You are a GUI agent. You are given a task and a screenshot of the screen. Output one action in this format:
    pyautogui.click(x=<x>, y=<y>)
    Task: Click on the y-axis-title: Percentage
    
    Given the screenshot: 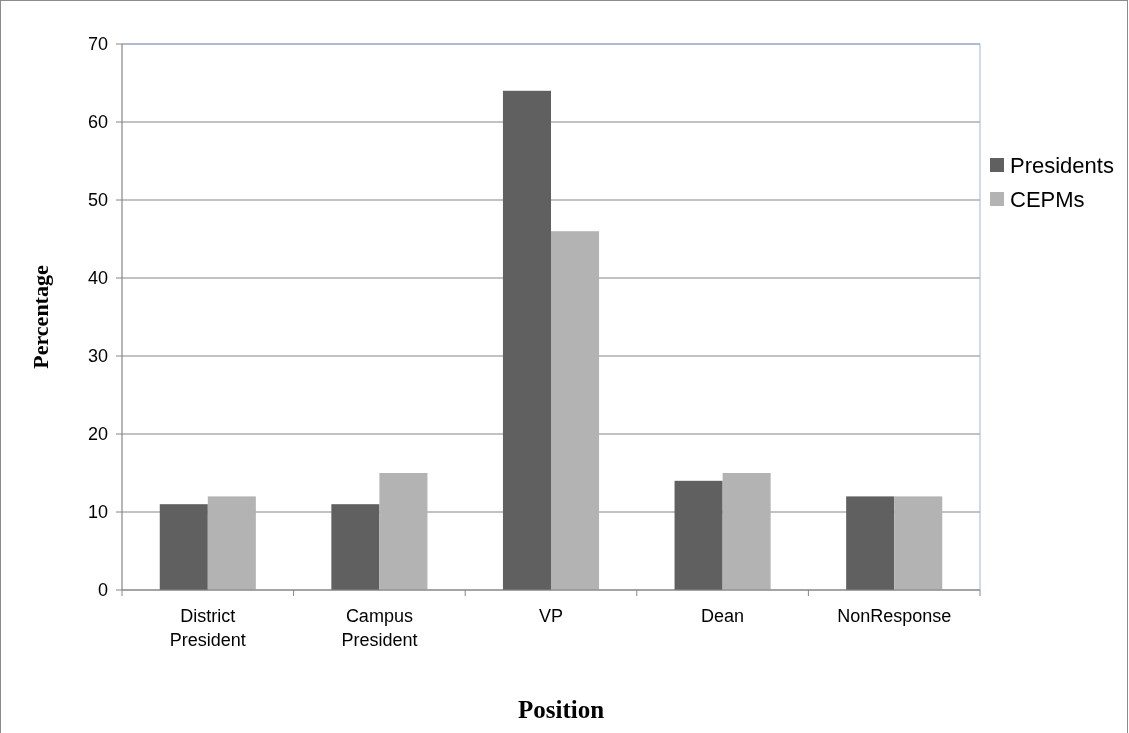 What is the action you would take?
    pyautogui.click(x=40, y=317)
    